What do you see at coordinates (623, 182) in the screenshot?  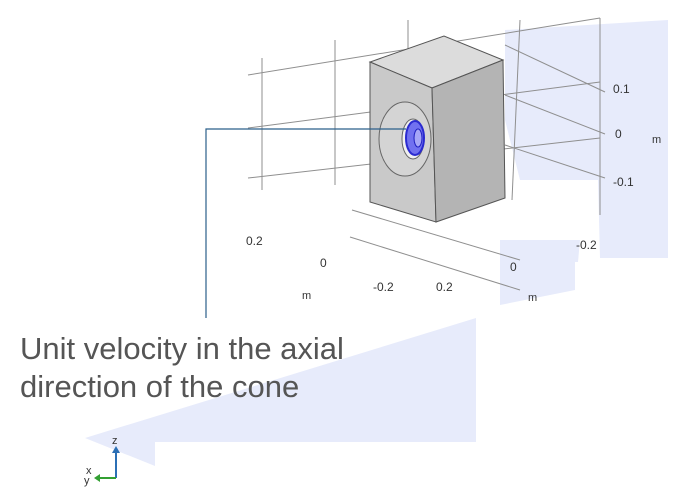 I see `z-tick-bottom: -0.1` at bounding box center [623, 182].